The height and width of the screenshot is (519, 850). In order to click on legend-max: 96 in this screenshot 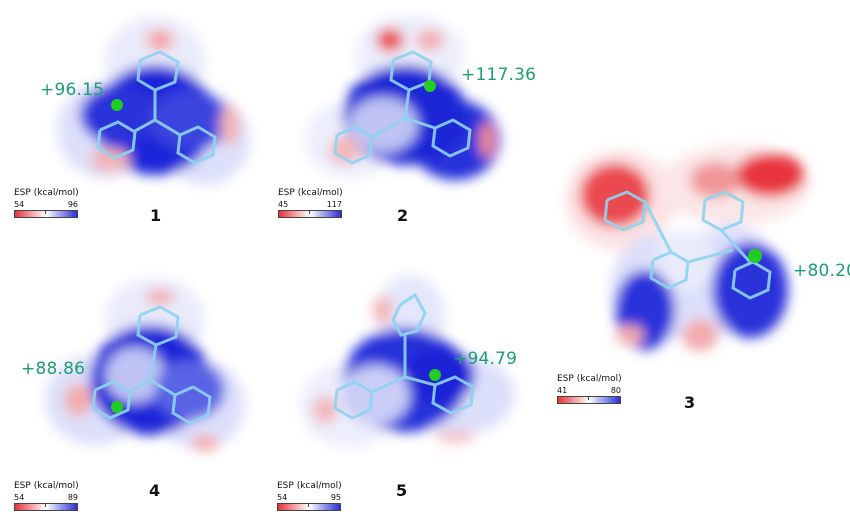, I will do `click(72, 204)`.